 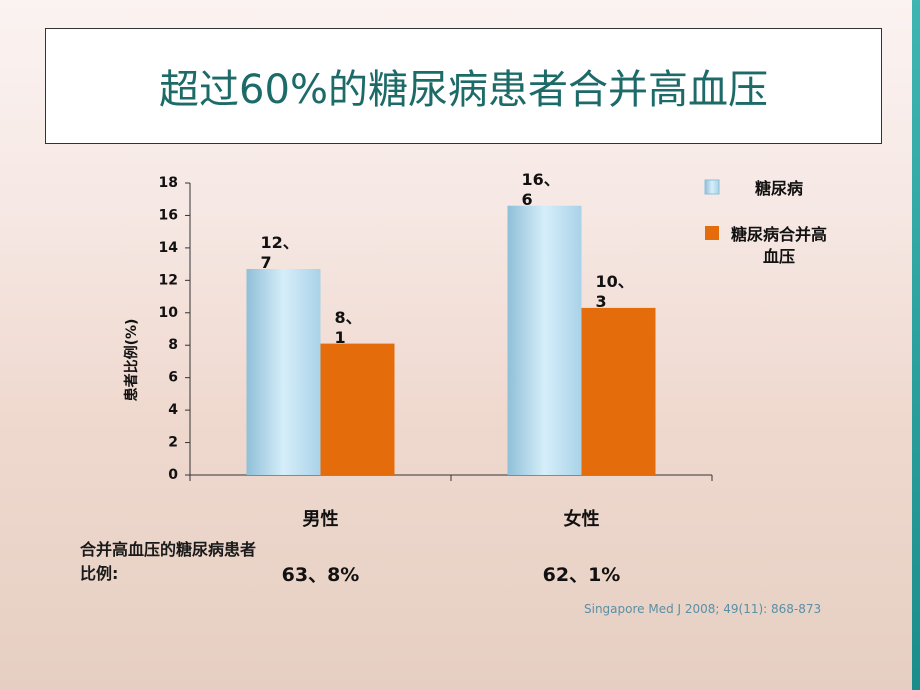 What do you see at coordinates (540, 189) in the screenshot?
I see `value-label: 16、6` at bounding box center [540, 189].